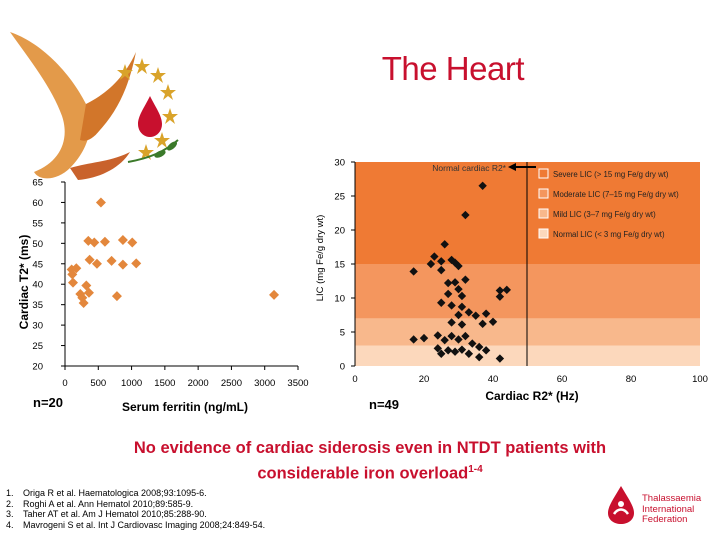 The image size is (720, 540). Describe the element at coordinates (604, 214) in the screenshot. I see `legend-label: Mild LIC (3–7 mg Fe/g dry wt)` at that location.